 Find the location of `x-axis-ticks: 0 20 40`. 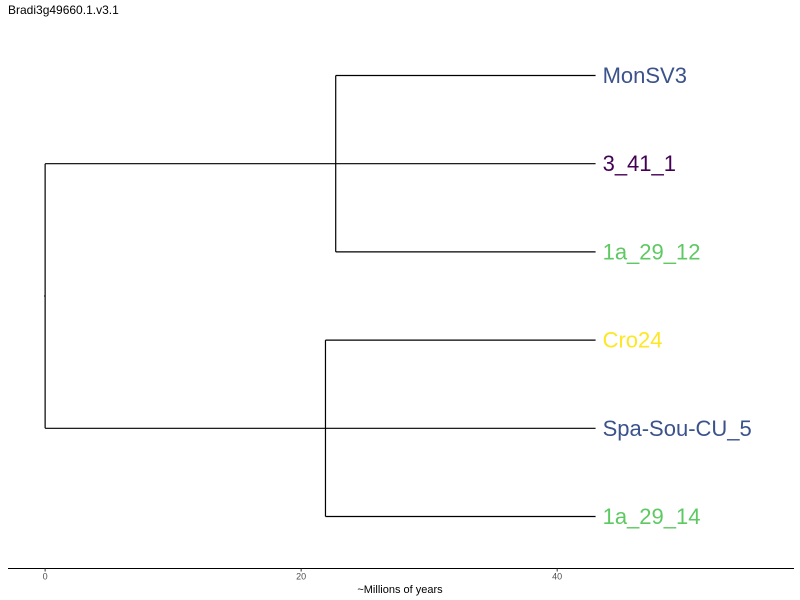

x-axis-ticks: 0 20 40 is located at coordinates (302, 575).